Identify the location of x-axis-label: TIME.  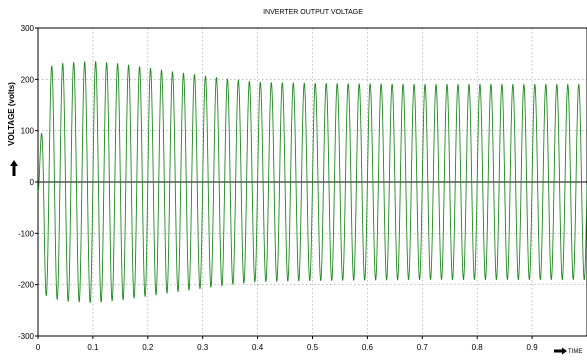
(568, 351).